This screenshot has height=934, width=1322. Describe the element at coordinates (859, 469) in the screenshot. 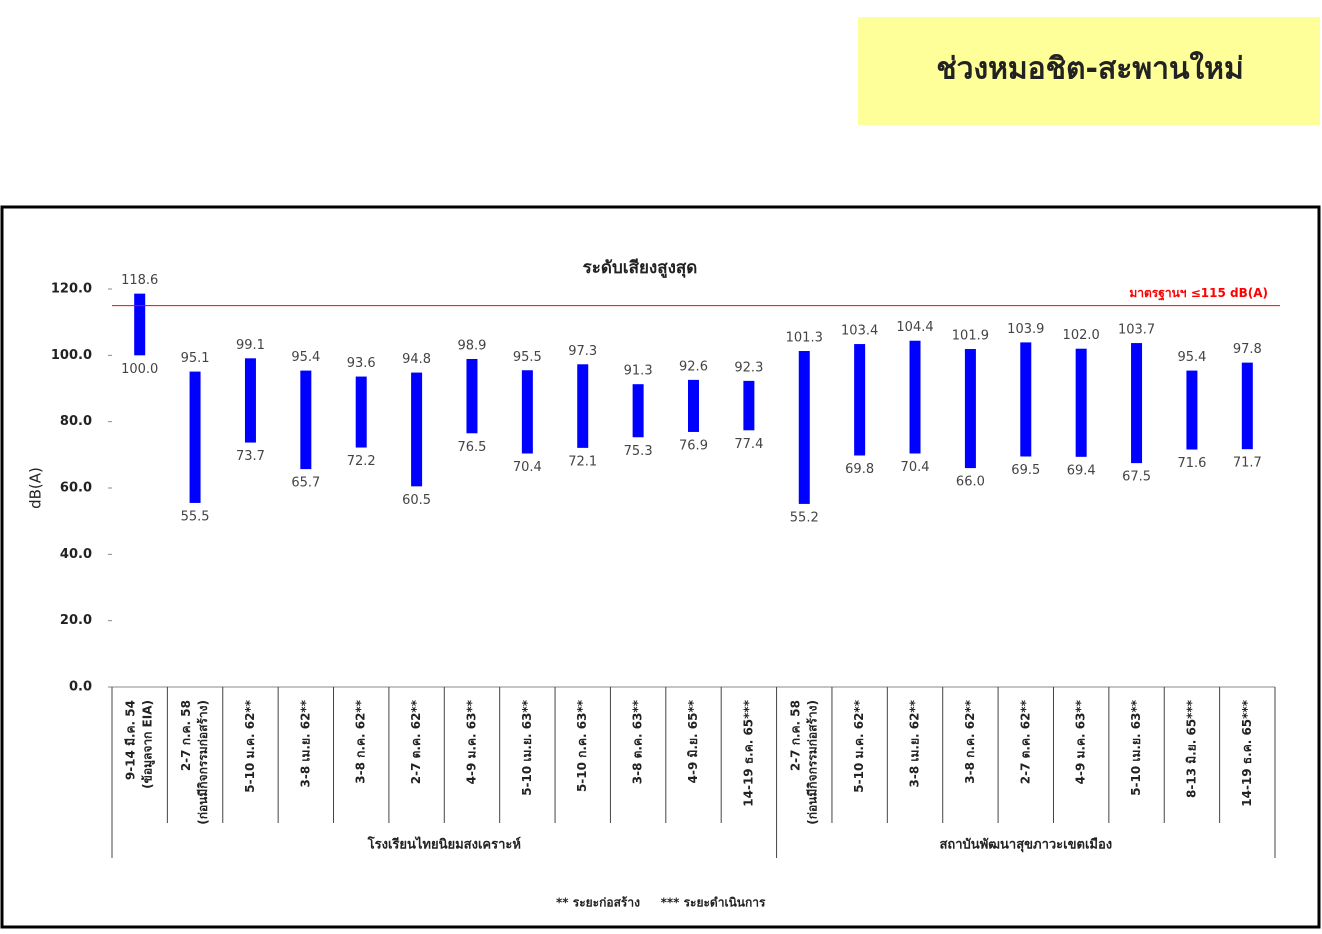

I see `low-label: 69.8` at that location.